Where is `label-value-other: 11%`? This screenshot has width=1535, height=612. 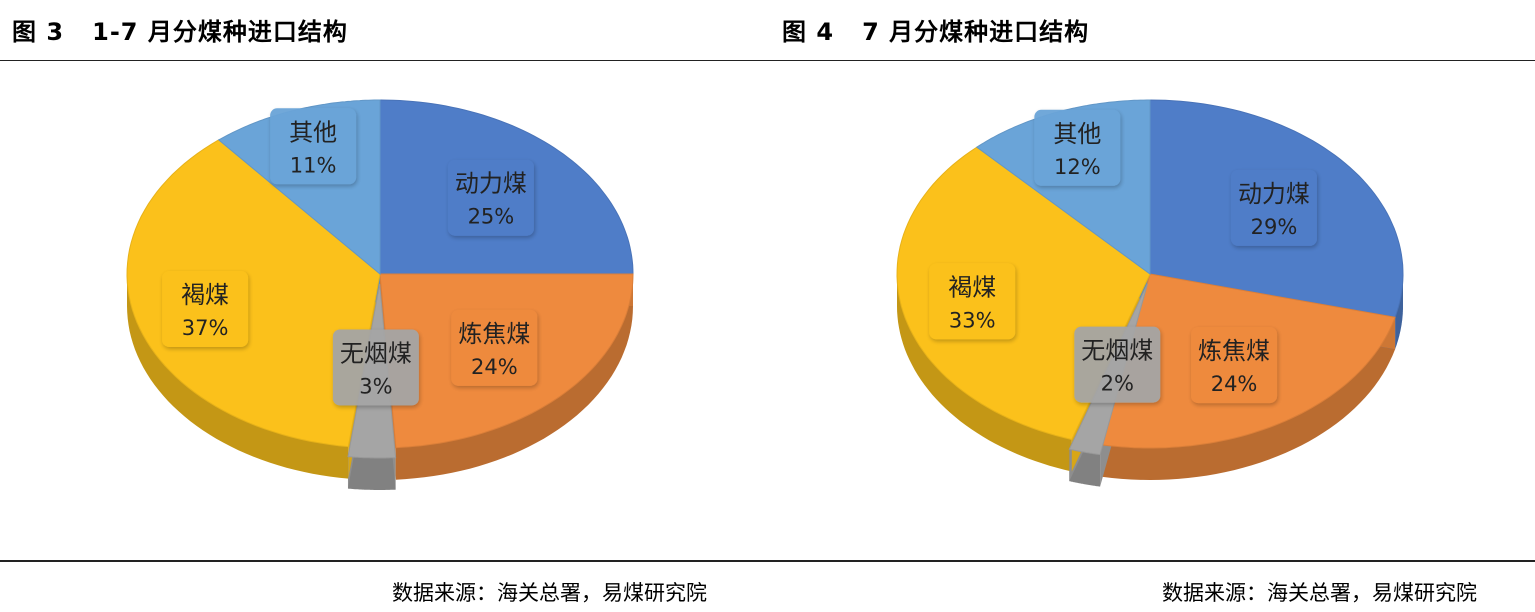
label-value-other: 11% is located at coordinates (313, 165).